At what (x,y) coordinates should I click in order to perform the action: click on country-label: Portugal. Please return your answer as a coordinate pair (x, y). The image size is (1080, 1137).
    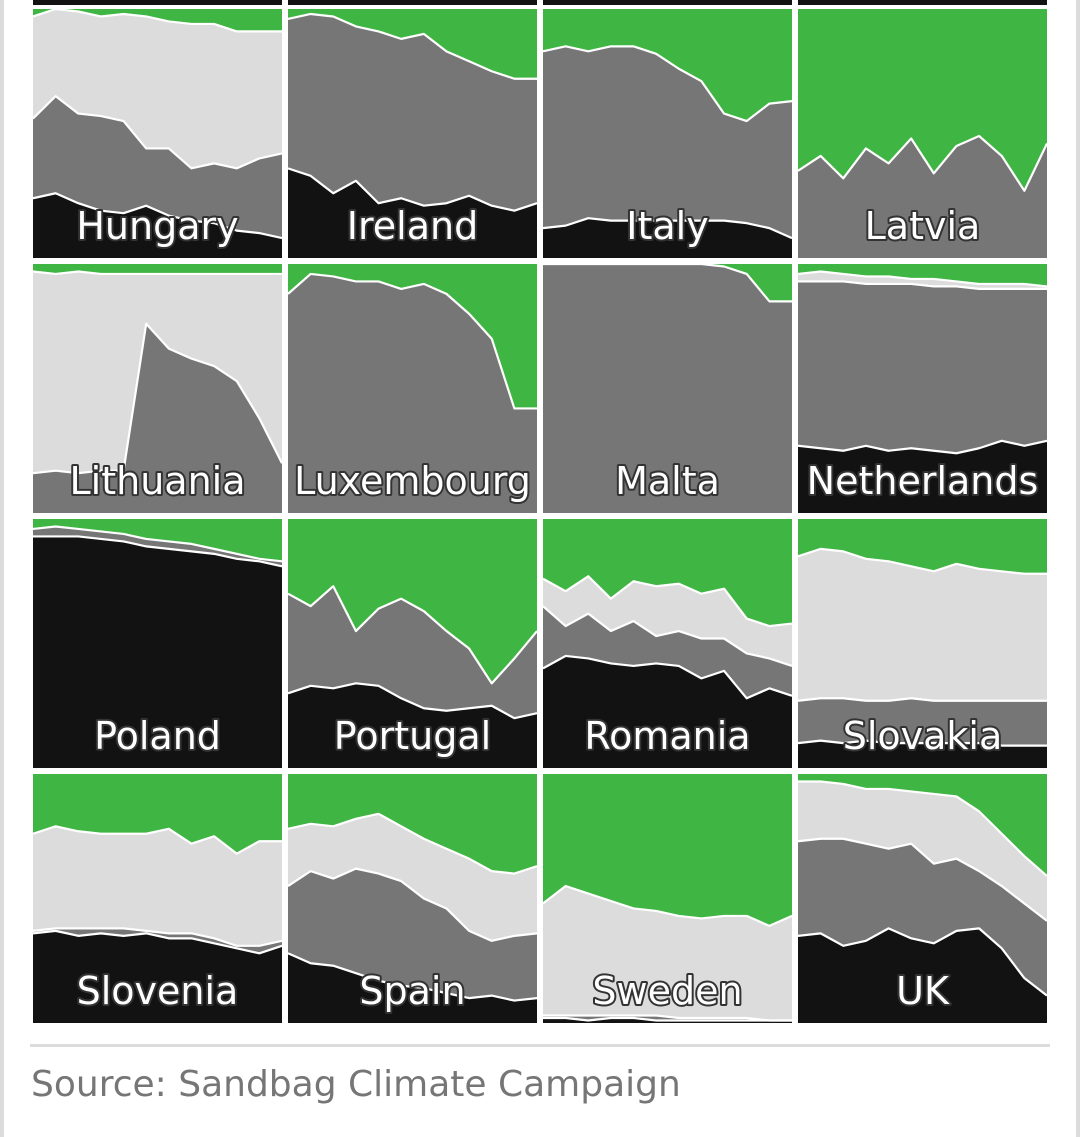
    Looking at the image, I should click on (412, 736).